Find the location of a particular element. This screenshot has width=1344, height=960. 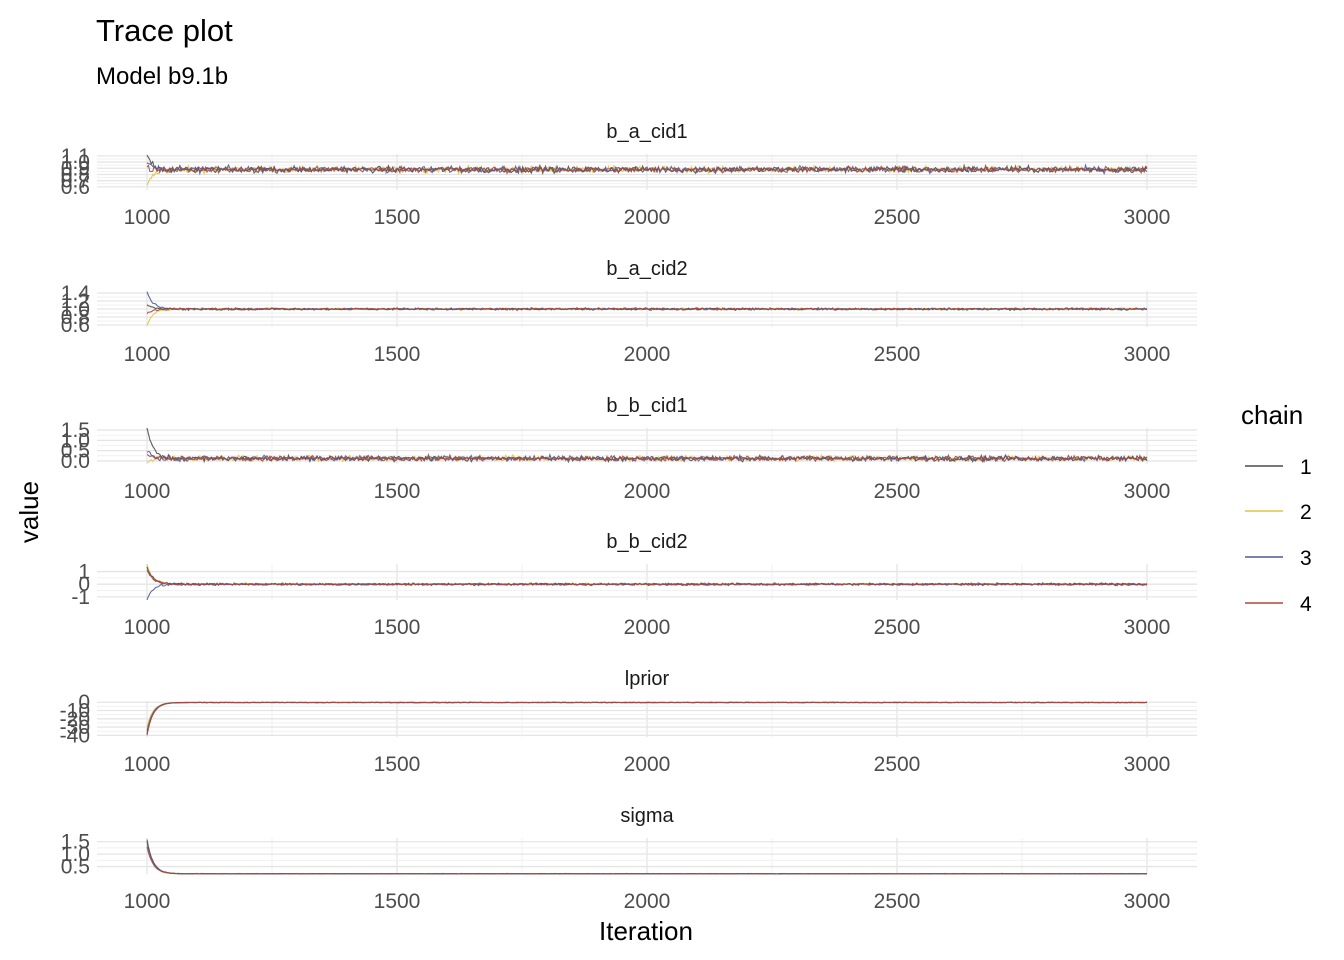

legend-title: chain is located at coordinates (1272, 415).